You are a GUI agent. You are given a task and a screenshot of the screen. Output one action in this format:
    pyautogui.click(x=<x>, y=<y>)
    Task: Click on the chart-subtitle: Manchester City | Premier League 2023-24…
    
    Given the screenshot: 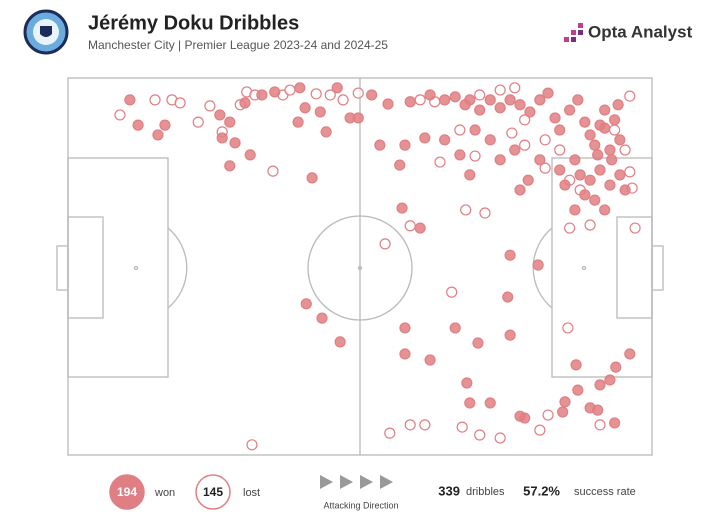 What is the action you would take?
    pyautogui.click(x=238, y=45)
    